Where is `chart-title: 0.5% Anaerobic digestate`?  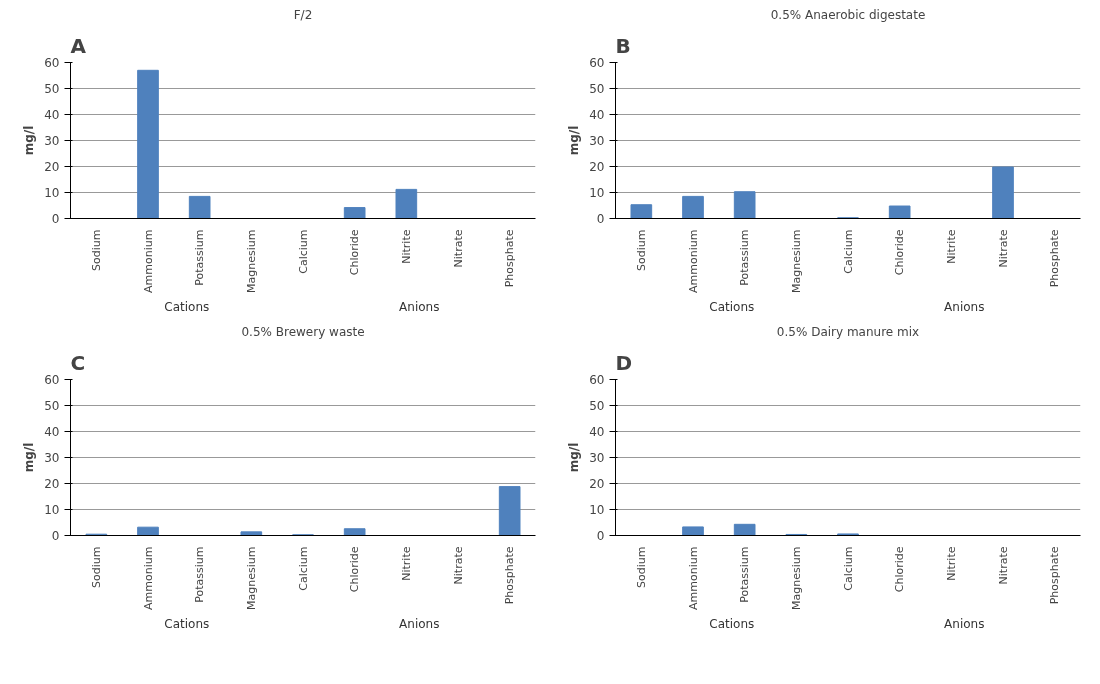
chart-title: 0.5% Anaerobic digestate is located at coordinates (848, 14).